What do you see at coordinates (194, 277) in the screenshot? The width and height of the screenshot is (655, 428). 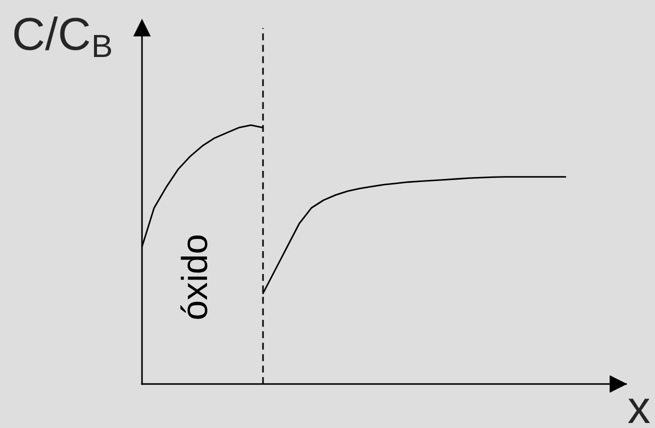 I see `annotation: óxido` at bounding box center [194, 277].